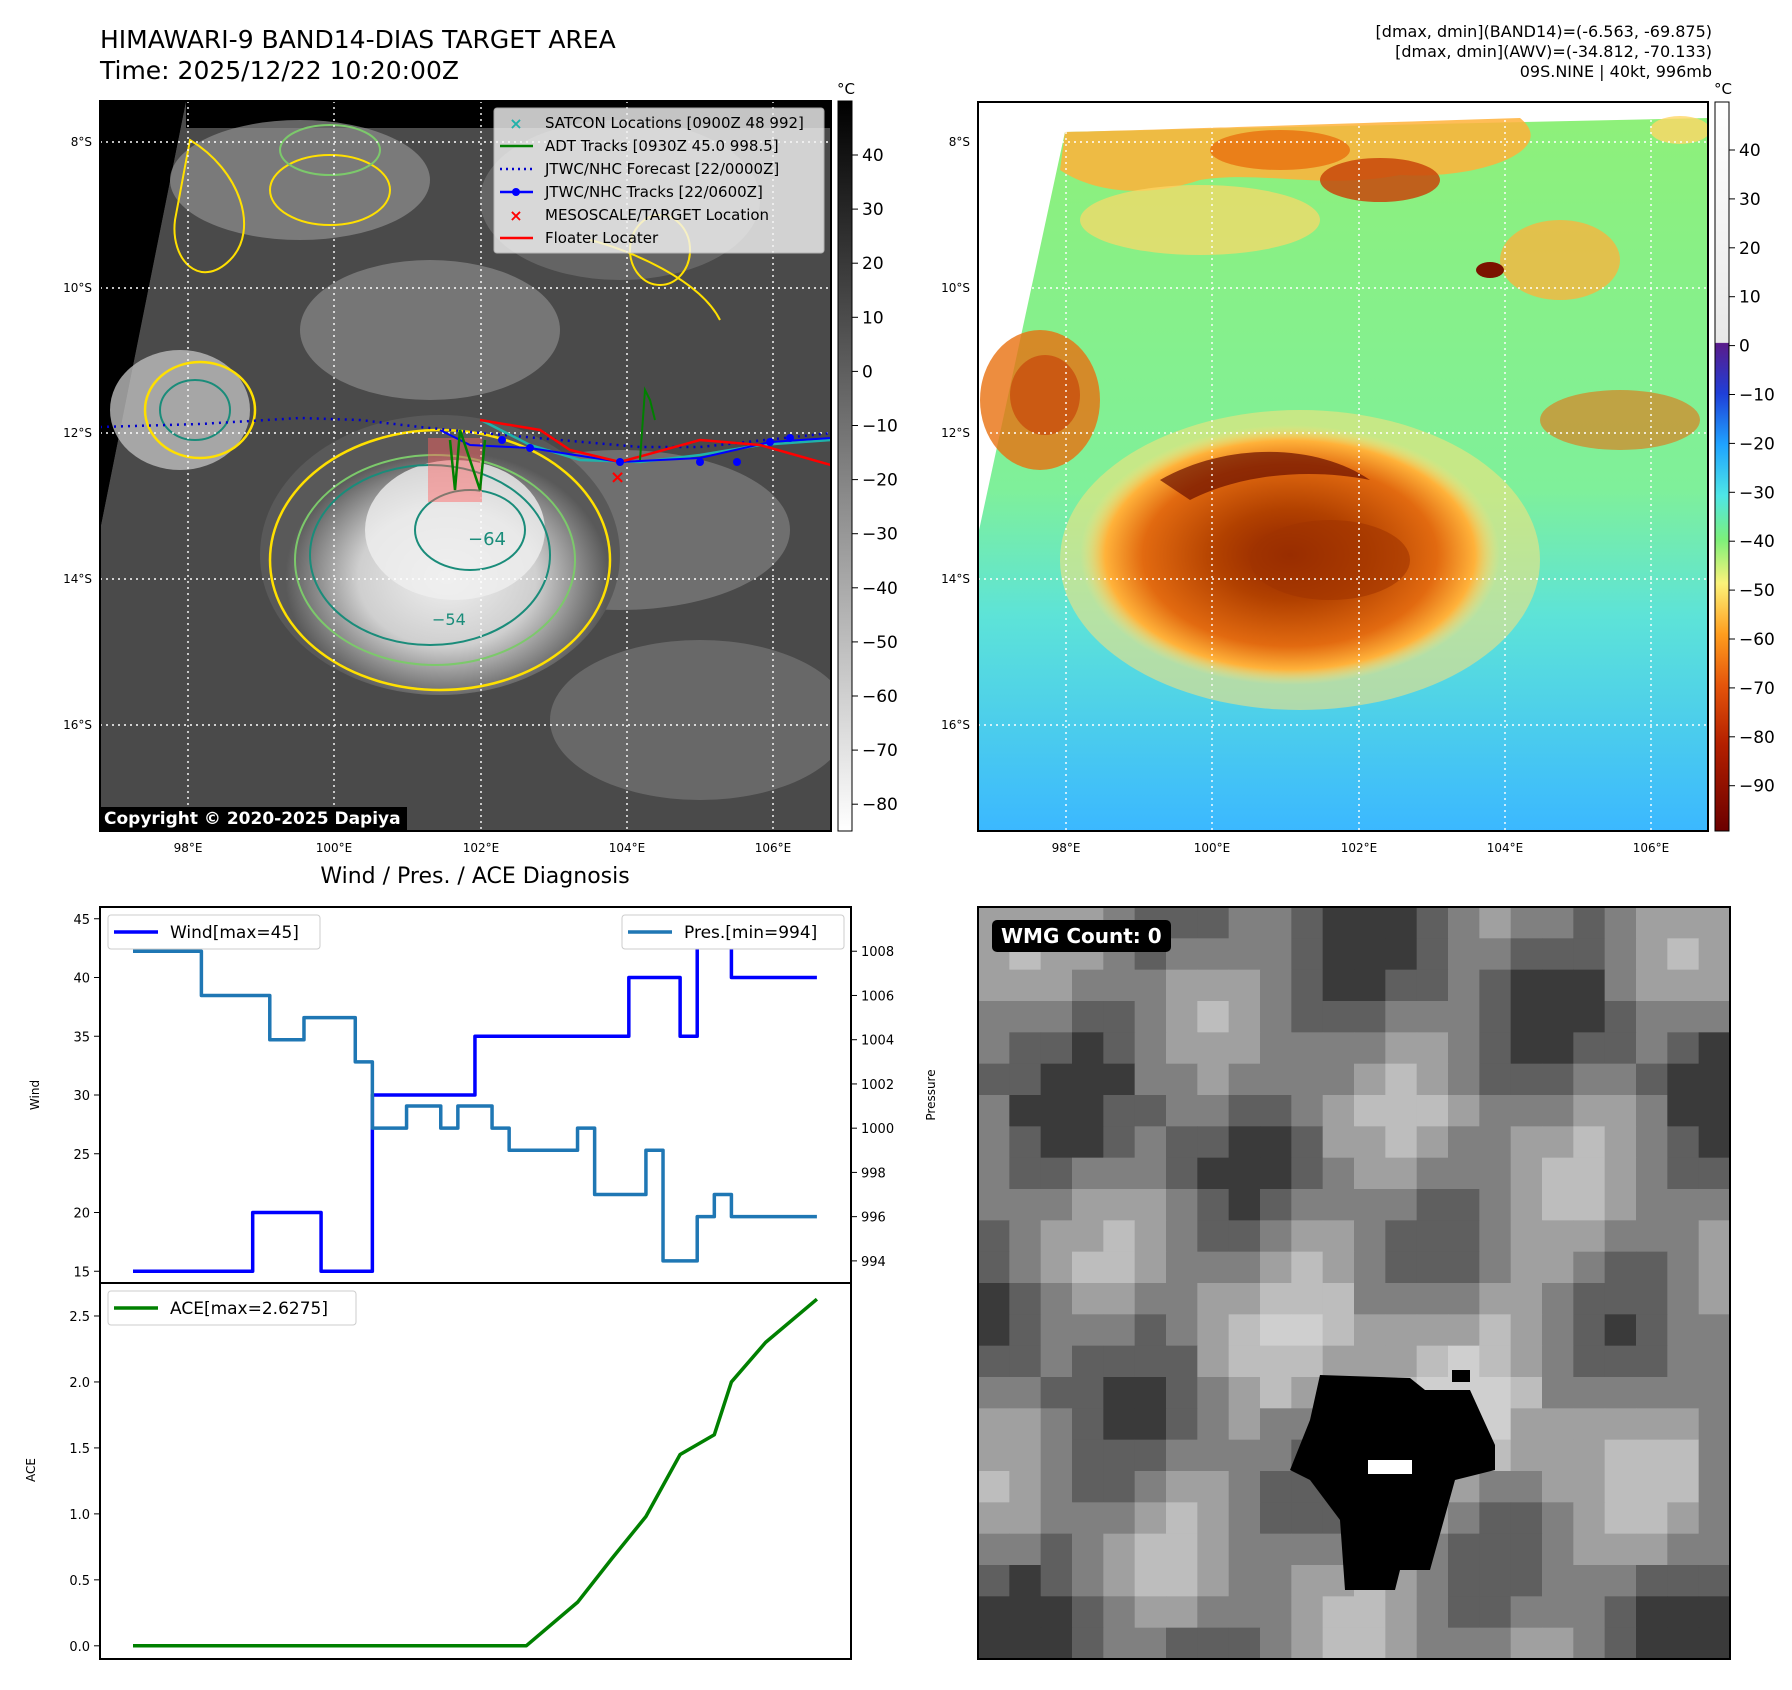 Image resolution: width=1792 pixels, height=1690 pixels. What do you see at coordinates (1505, 848) in the screenshot?
I see `map2-lon-label: 104°E` at bounding box center [1505, 848].